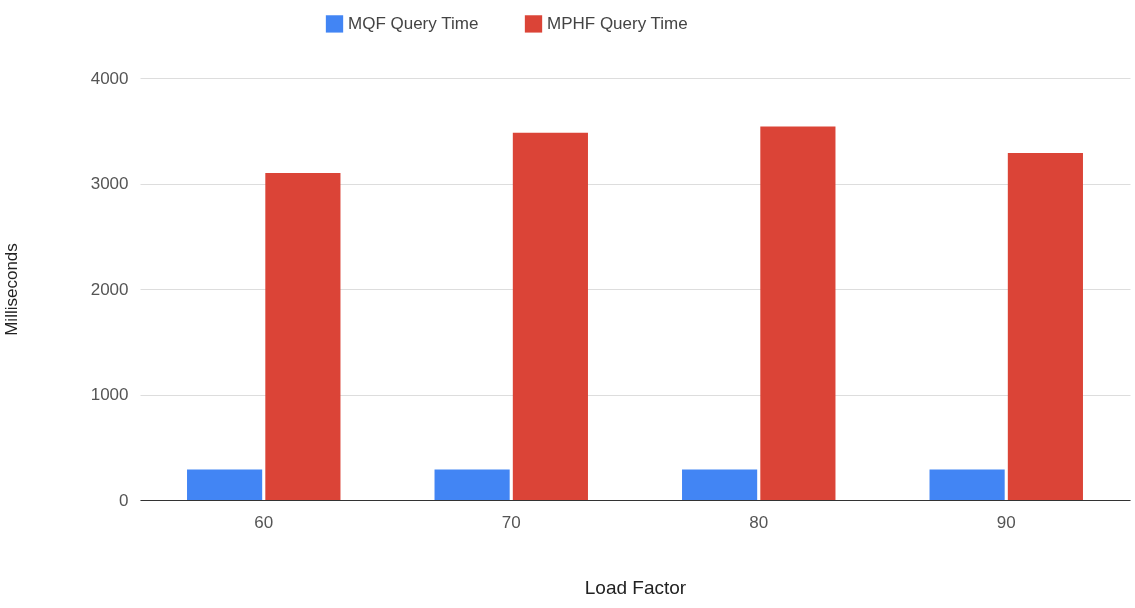 This screenshot has height=608, width=1135. Describe the element at coordinates (759, 522) in the screenshot. I see `x-tick-label: 80` at that location.